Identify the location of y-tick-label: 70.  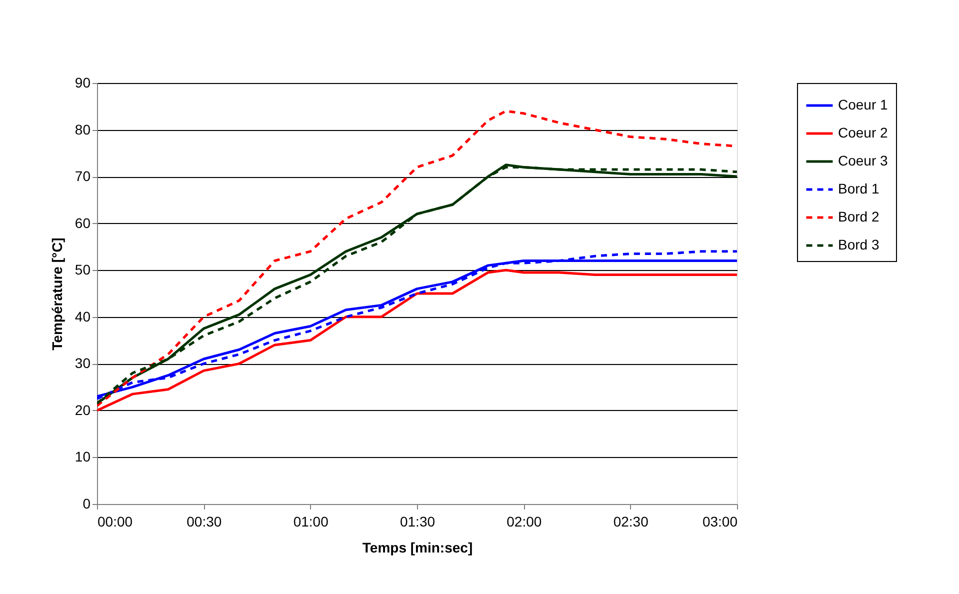
(82, 176).